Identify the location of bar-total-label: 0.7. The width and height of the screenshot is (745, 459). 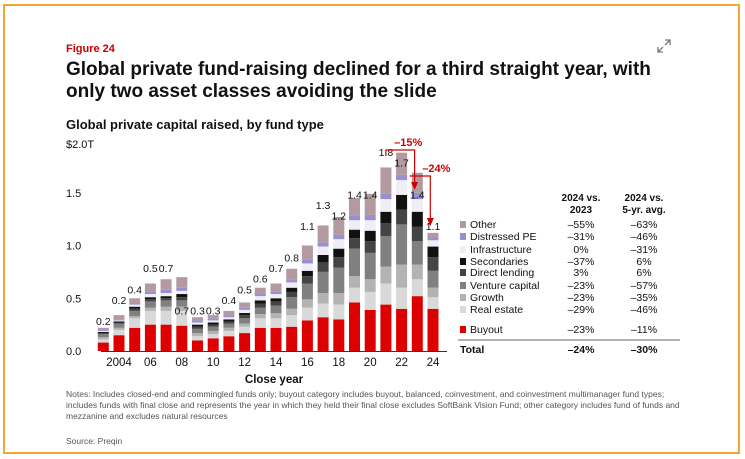
(166, 269).